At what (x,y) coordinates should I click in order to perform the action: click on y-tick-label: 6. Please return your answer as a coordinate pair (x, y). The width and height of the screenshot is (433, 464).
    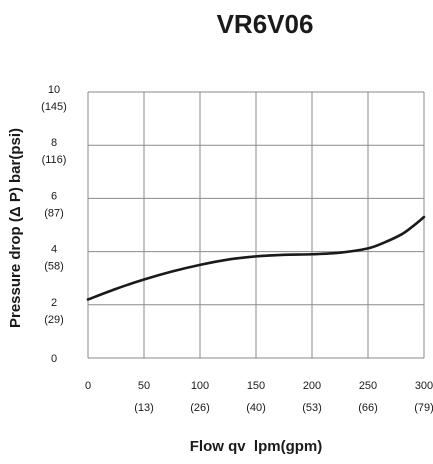
    Looking at the image, I should click on (54, 196).